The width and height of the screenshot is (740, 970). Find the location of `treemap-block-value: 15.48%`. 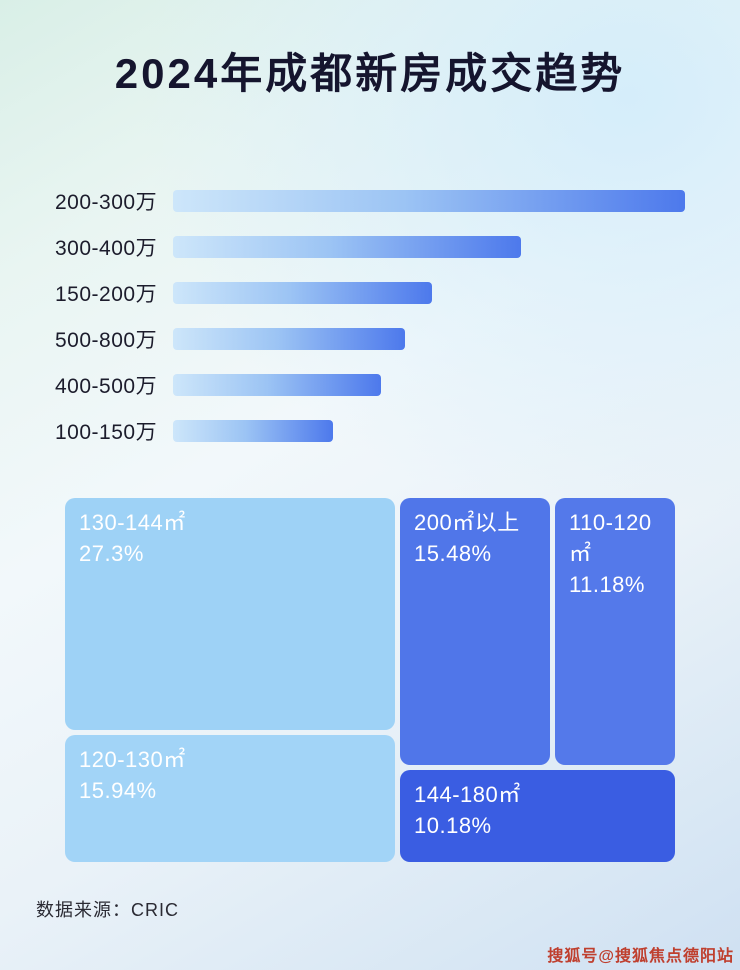

treemap-block-value: 15.48% is located at coordinates (453, 553).